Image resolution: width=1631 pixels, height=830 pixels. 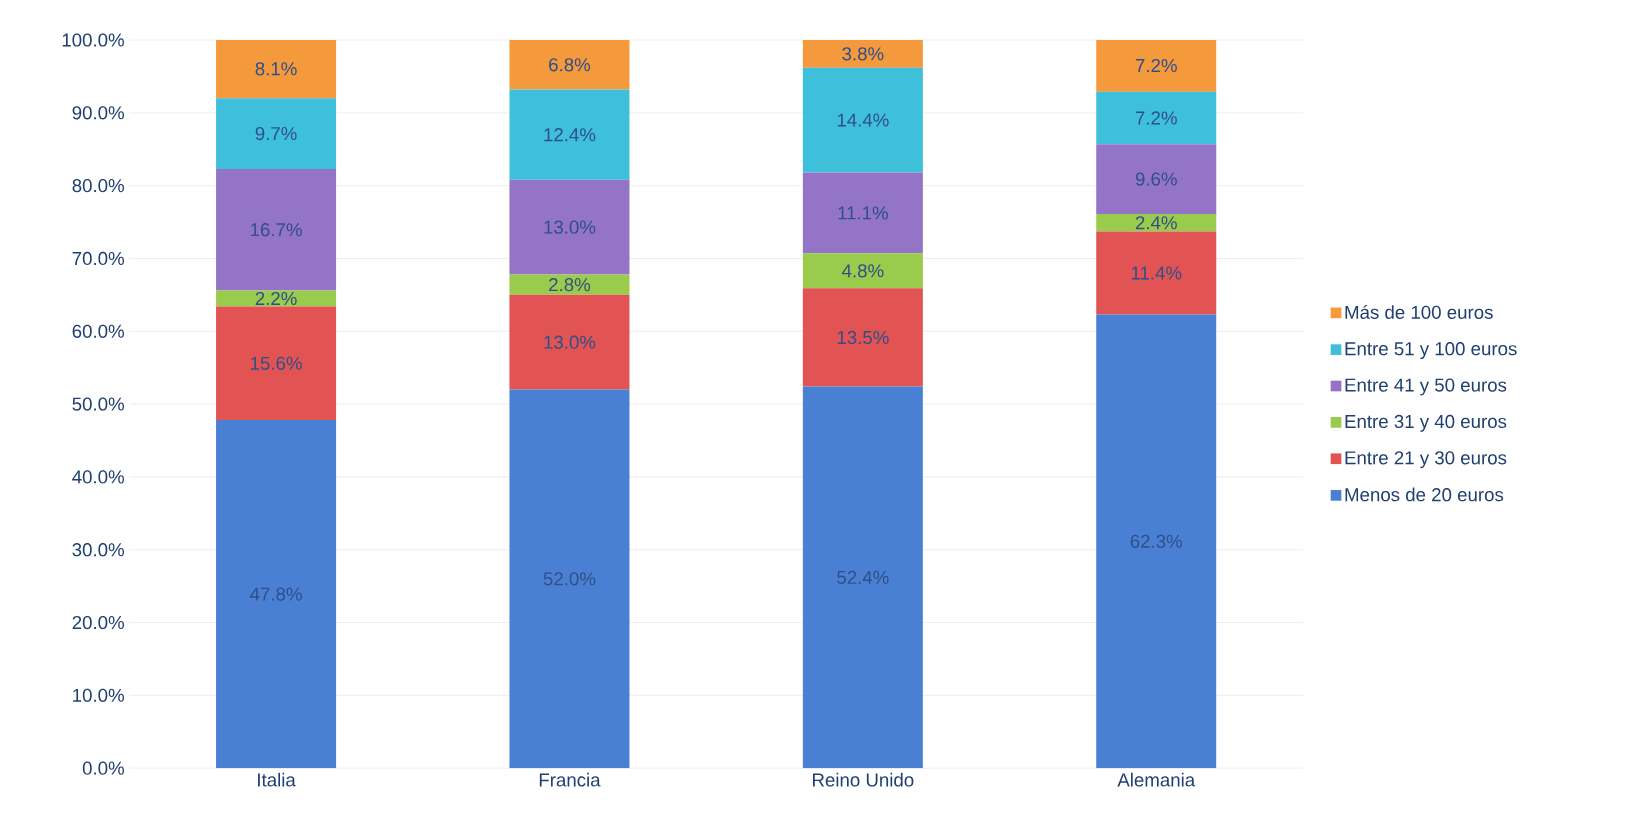 I want to click on data-label: 11.4%, so click(x=1156, y=273).